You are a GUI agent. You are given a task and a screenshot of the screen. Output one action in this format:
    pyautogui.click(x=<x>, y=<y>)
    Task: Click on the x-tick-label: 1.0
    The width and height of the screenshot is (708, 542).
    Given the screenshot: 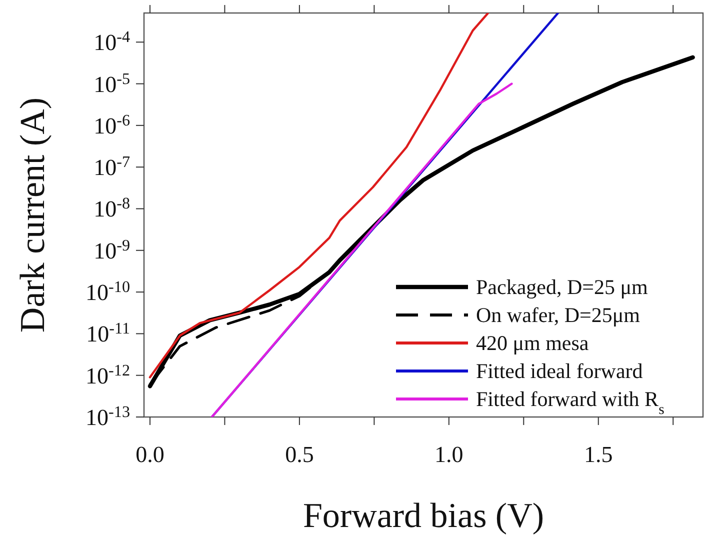 What is the action you would take?
    pyautogui.click(x=449, y=454)
    